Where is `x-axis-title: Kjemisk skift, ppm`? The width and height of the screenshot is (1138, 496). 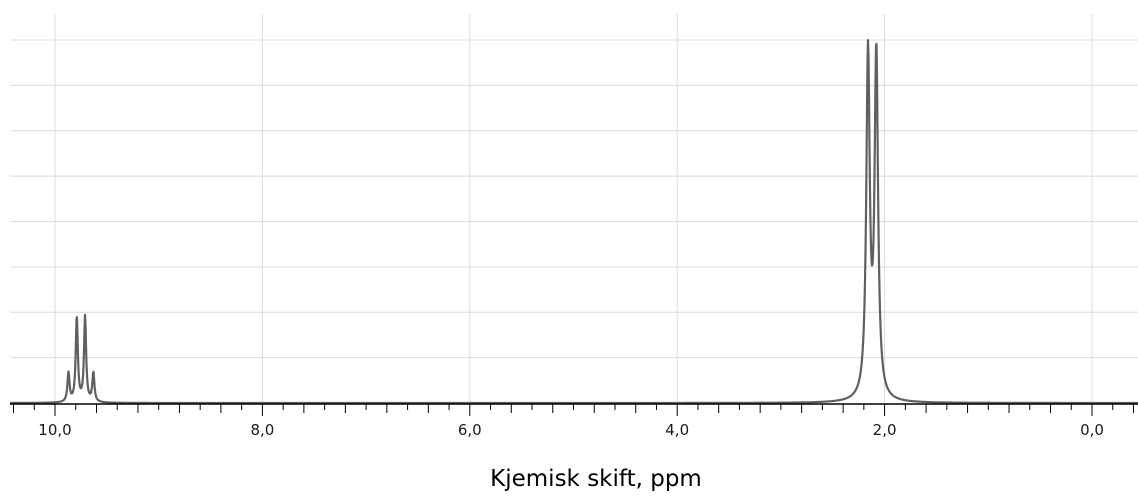 x-axis-title: Kjemisk skift, ppm is located at coordinates (596, 479).